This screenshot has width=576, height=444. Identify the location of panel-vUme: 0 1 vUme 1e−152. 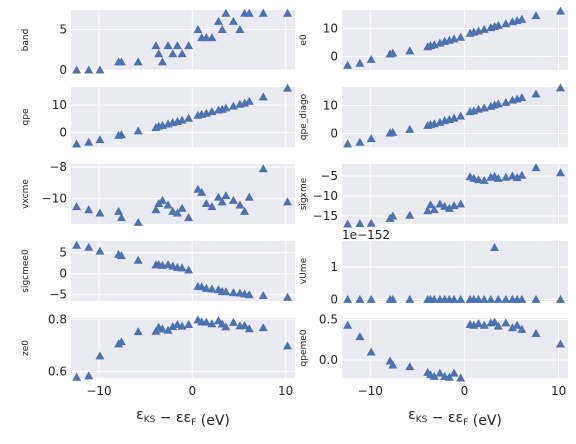
(433, 267).